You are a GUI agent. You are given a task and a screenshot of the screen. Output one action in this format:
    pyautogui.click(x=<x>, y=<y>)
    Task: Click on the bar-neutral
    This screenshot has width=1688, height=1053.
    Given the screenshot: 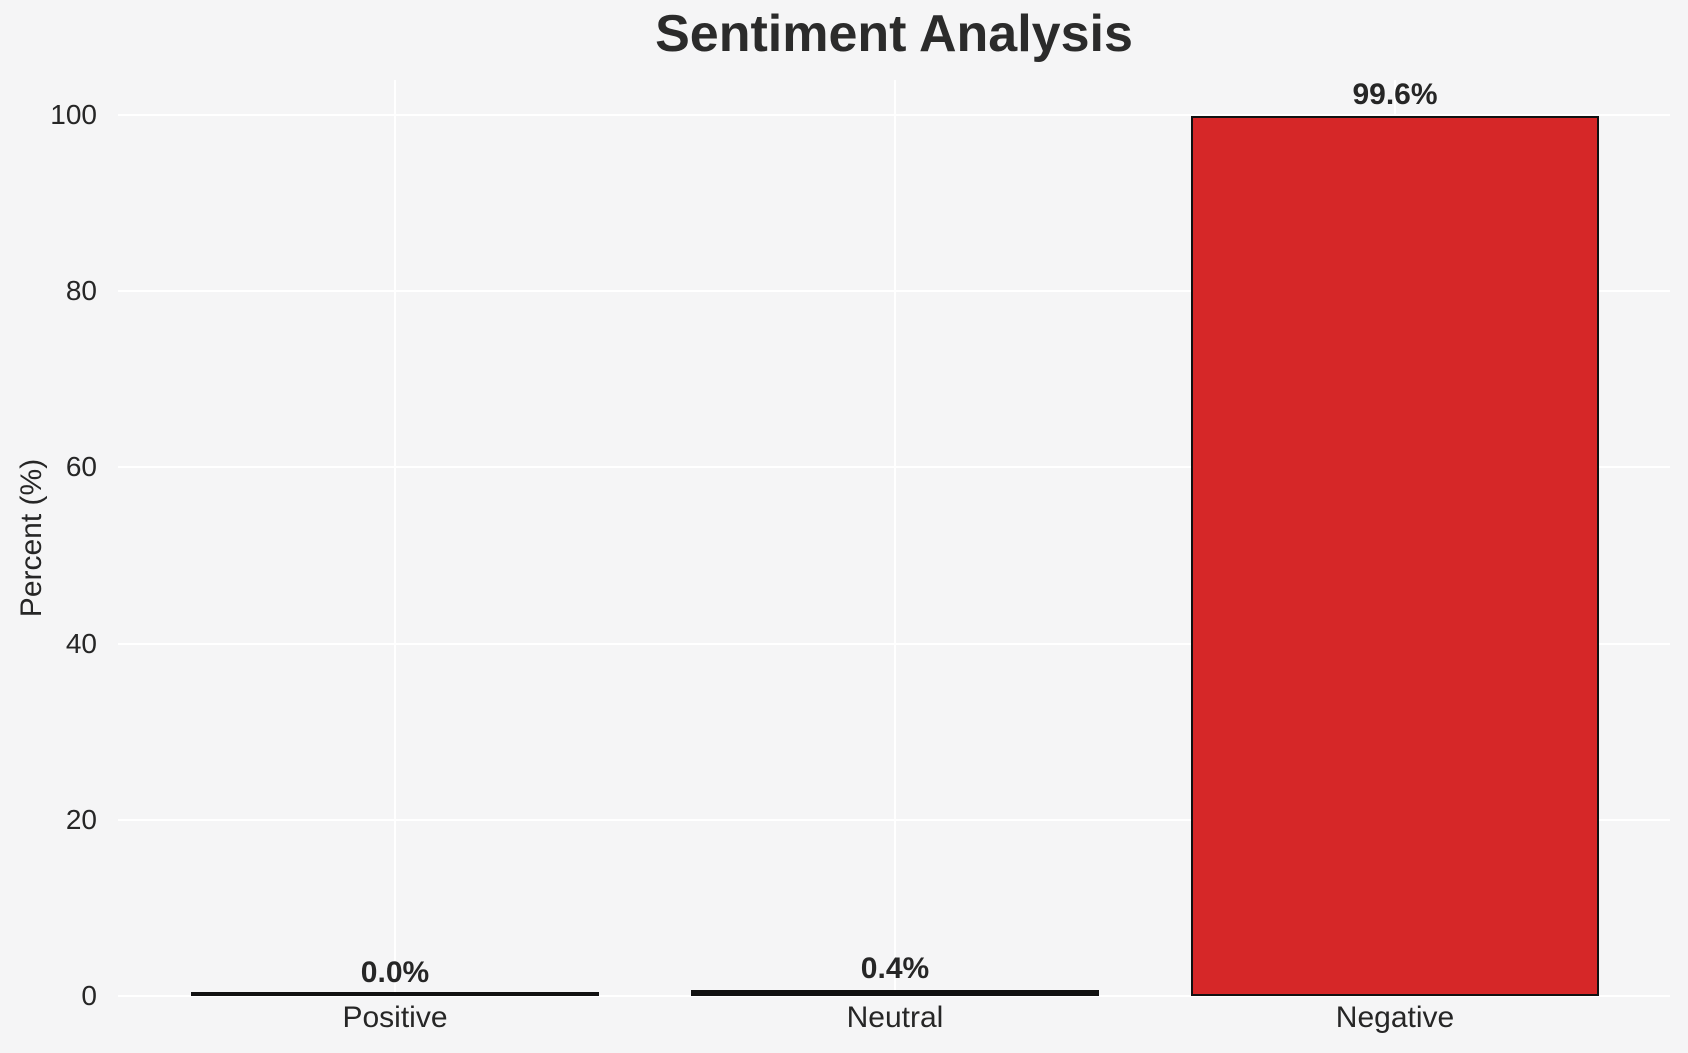 What is the action you would take?
    pyautogui.click(x=895, y=992)
    